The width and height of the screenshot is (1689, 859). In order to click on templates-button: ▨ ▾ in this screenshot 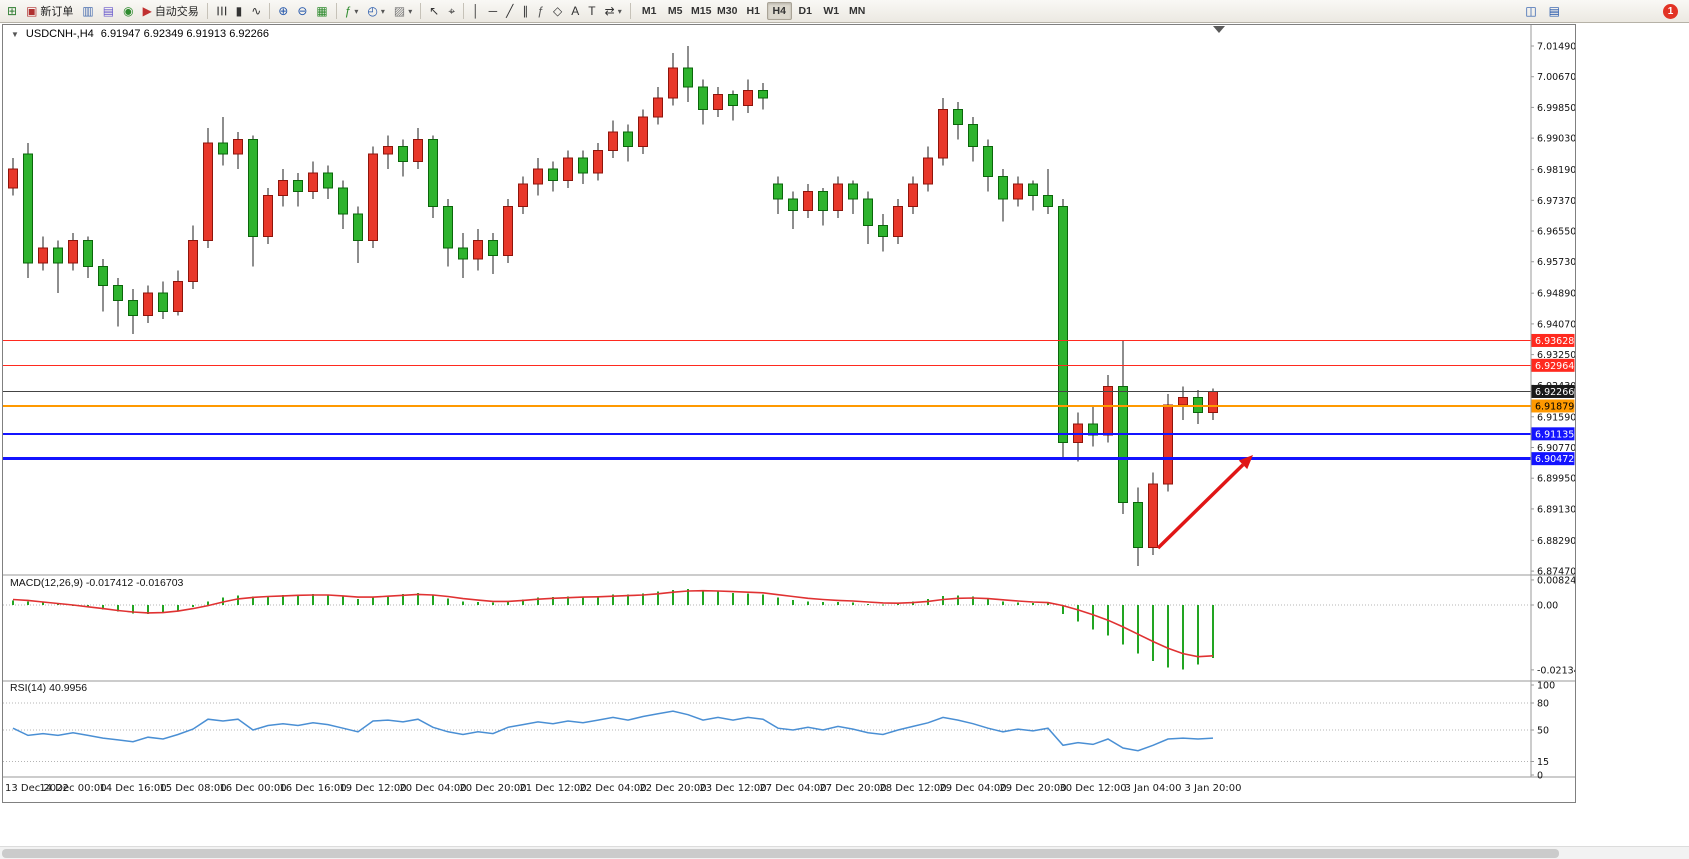, I will do `click(403, 11)`.